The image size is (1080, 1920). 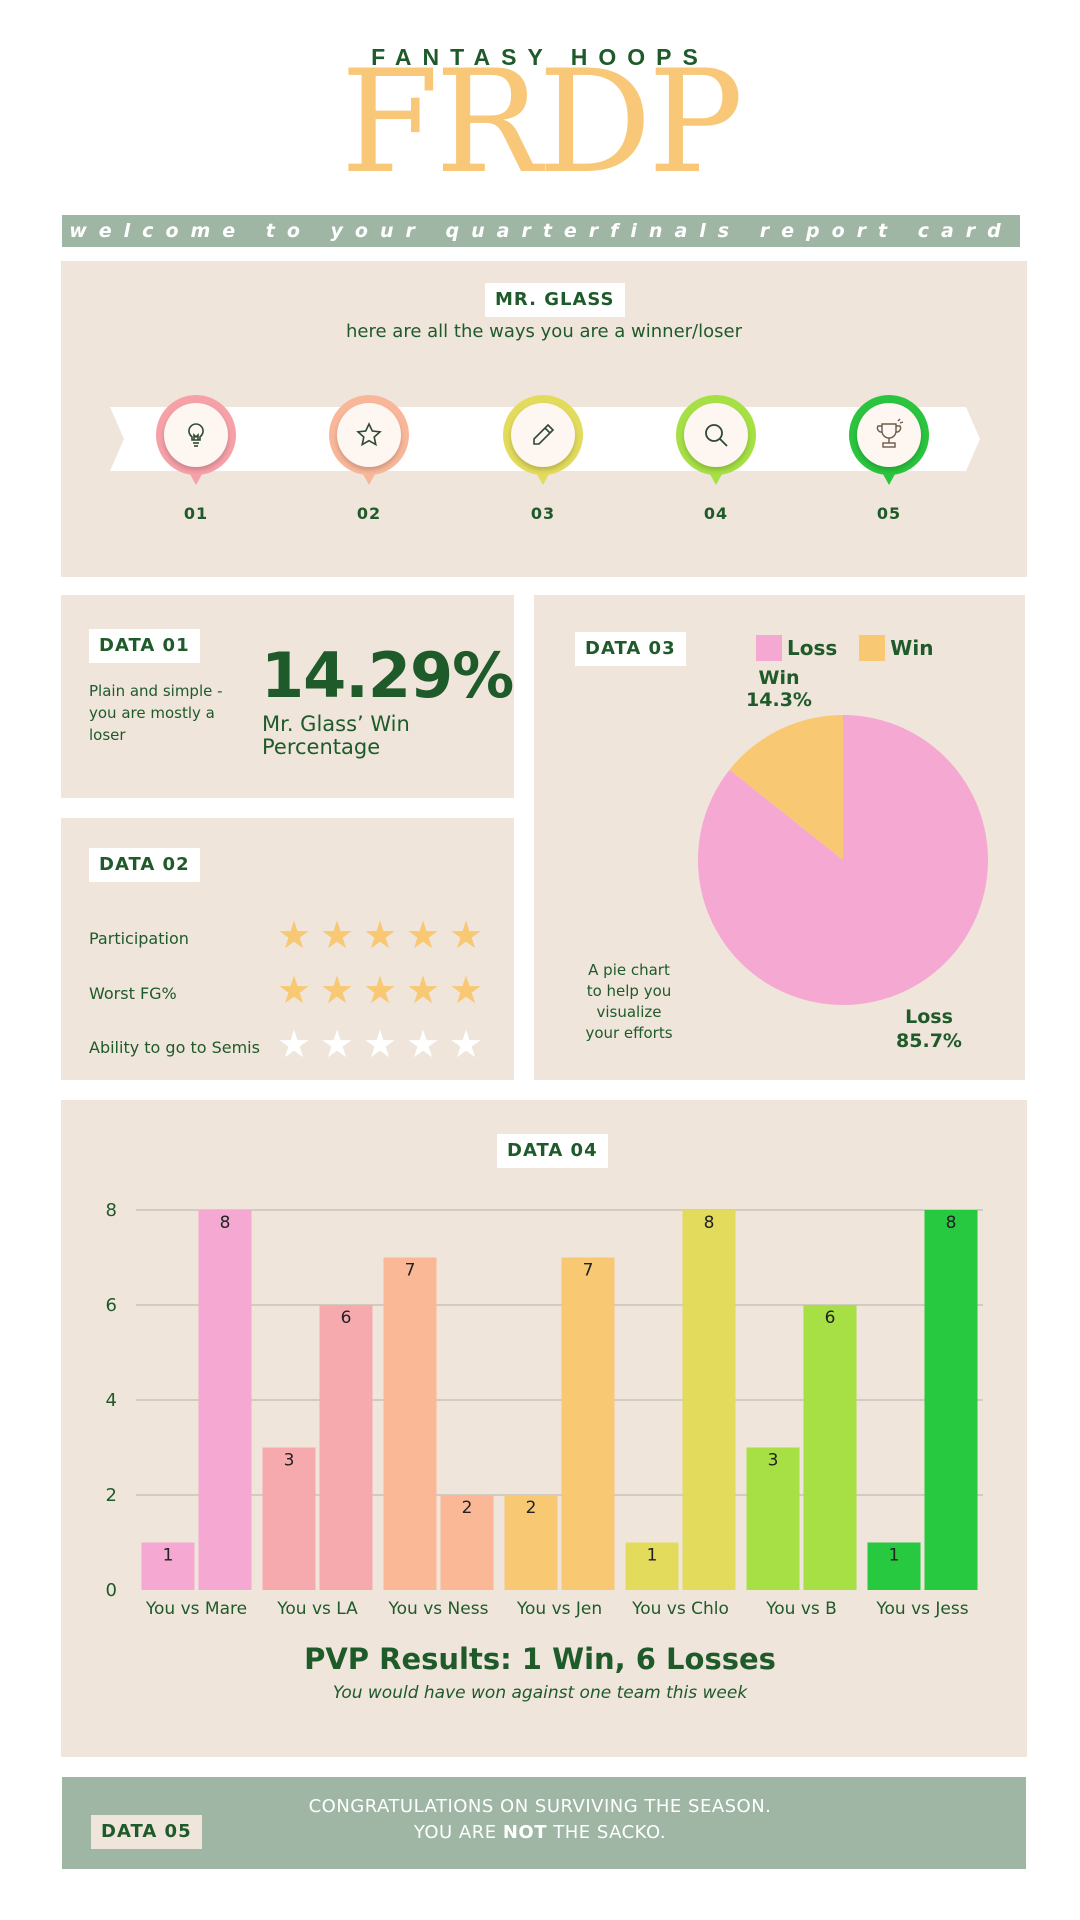 I want to click on timeline-step-number: 05, so click(x=889, y=513).